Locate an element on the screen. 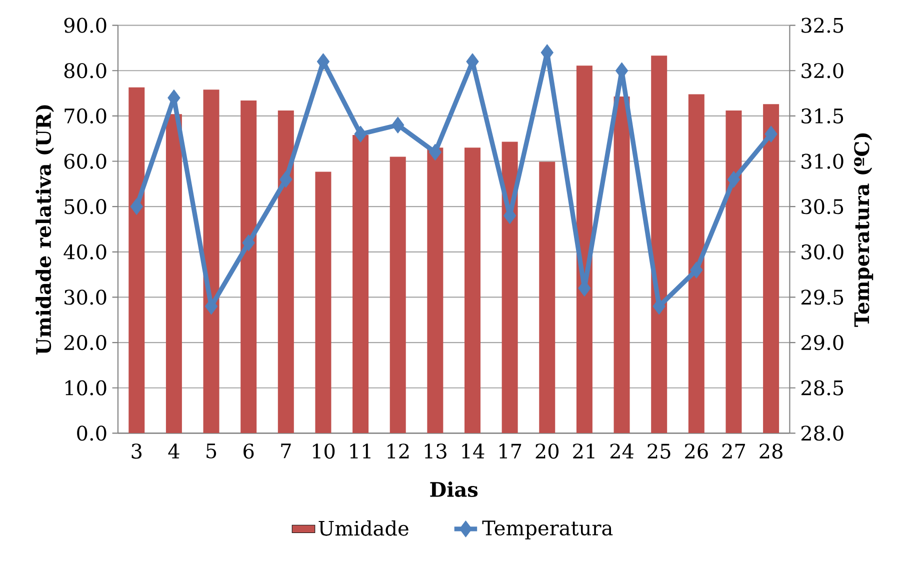  y-tick-label: 30.0 is located at coordinates (85, 297).